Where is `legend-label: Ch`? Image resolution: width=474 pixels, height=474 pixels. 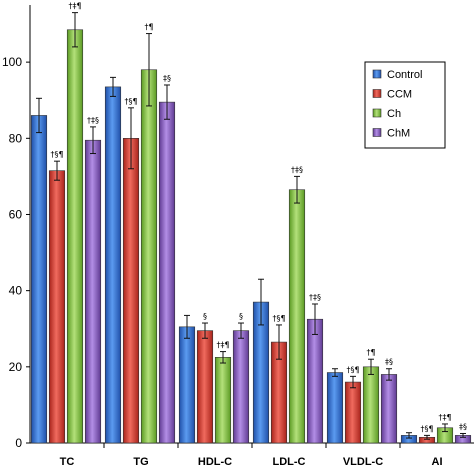
legend-label: Ch is located at coordinates (394, 114).